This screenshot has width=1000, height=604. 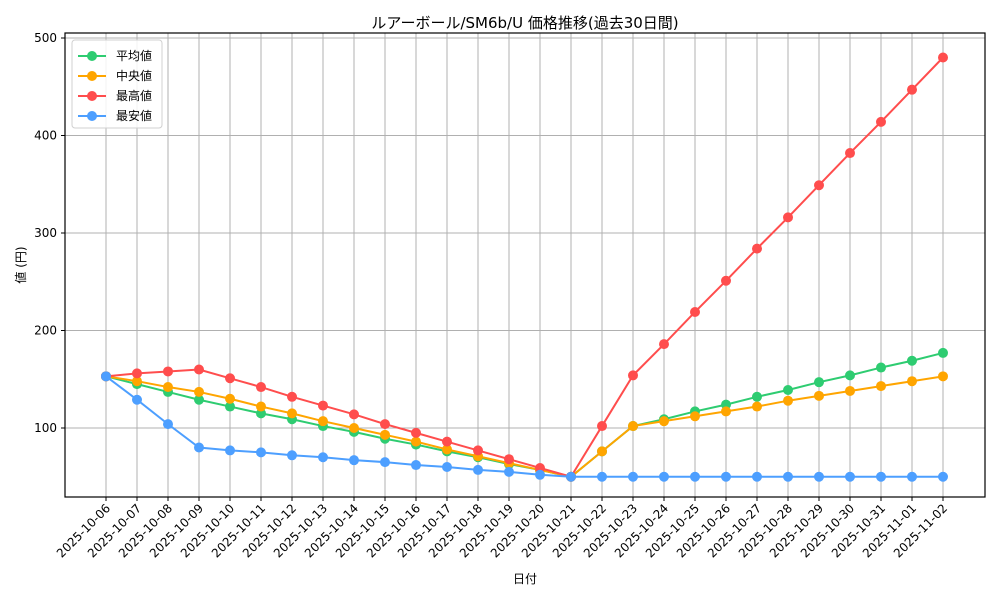 I want to click on x-axis-label: 日付, so click(x=525, y=579).